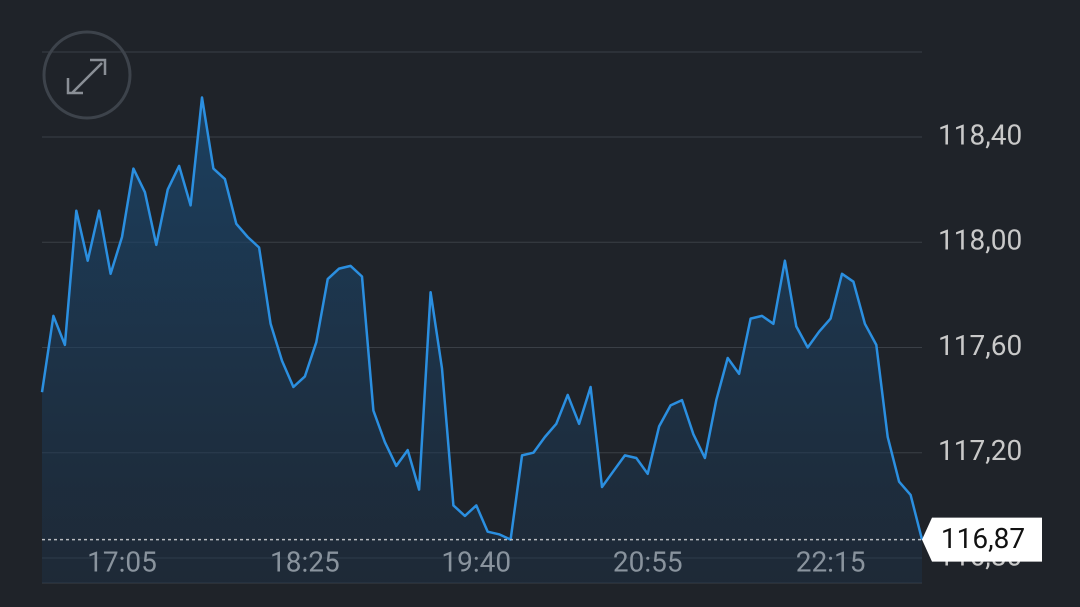 The height and width of the screenshot is (607, 1080). I want to click on y-tick-label: 118,00, so click(980, 240).